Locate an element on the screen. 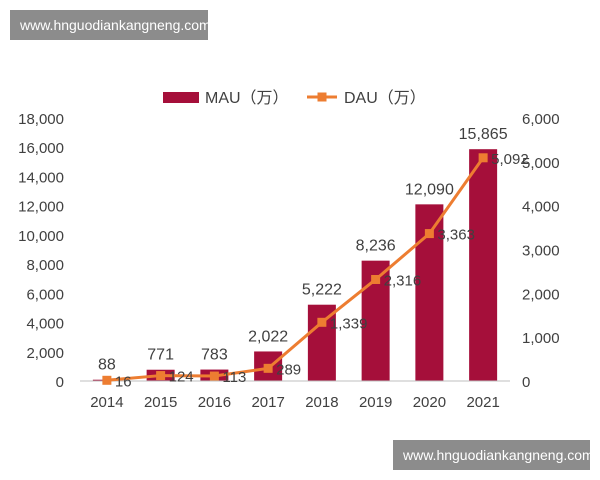  y-right-tick-label: 4,000 is located at coordinates (541, 207).